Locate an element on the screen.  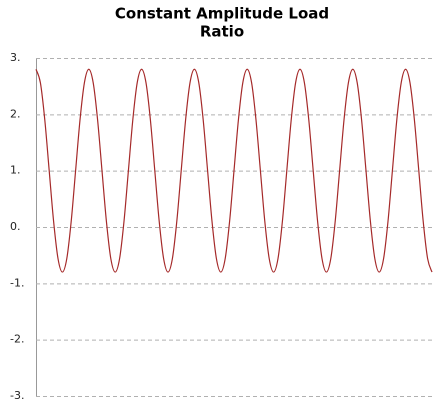
y-tick-label: 3. is located at coordinates (15, 57).